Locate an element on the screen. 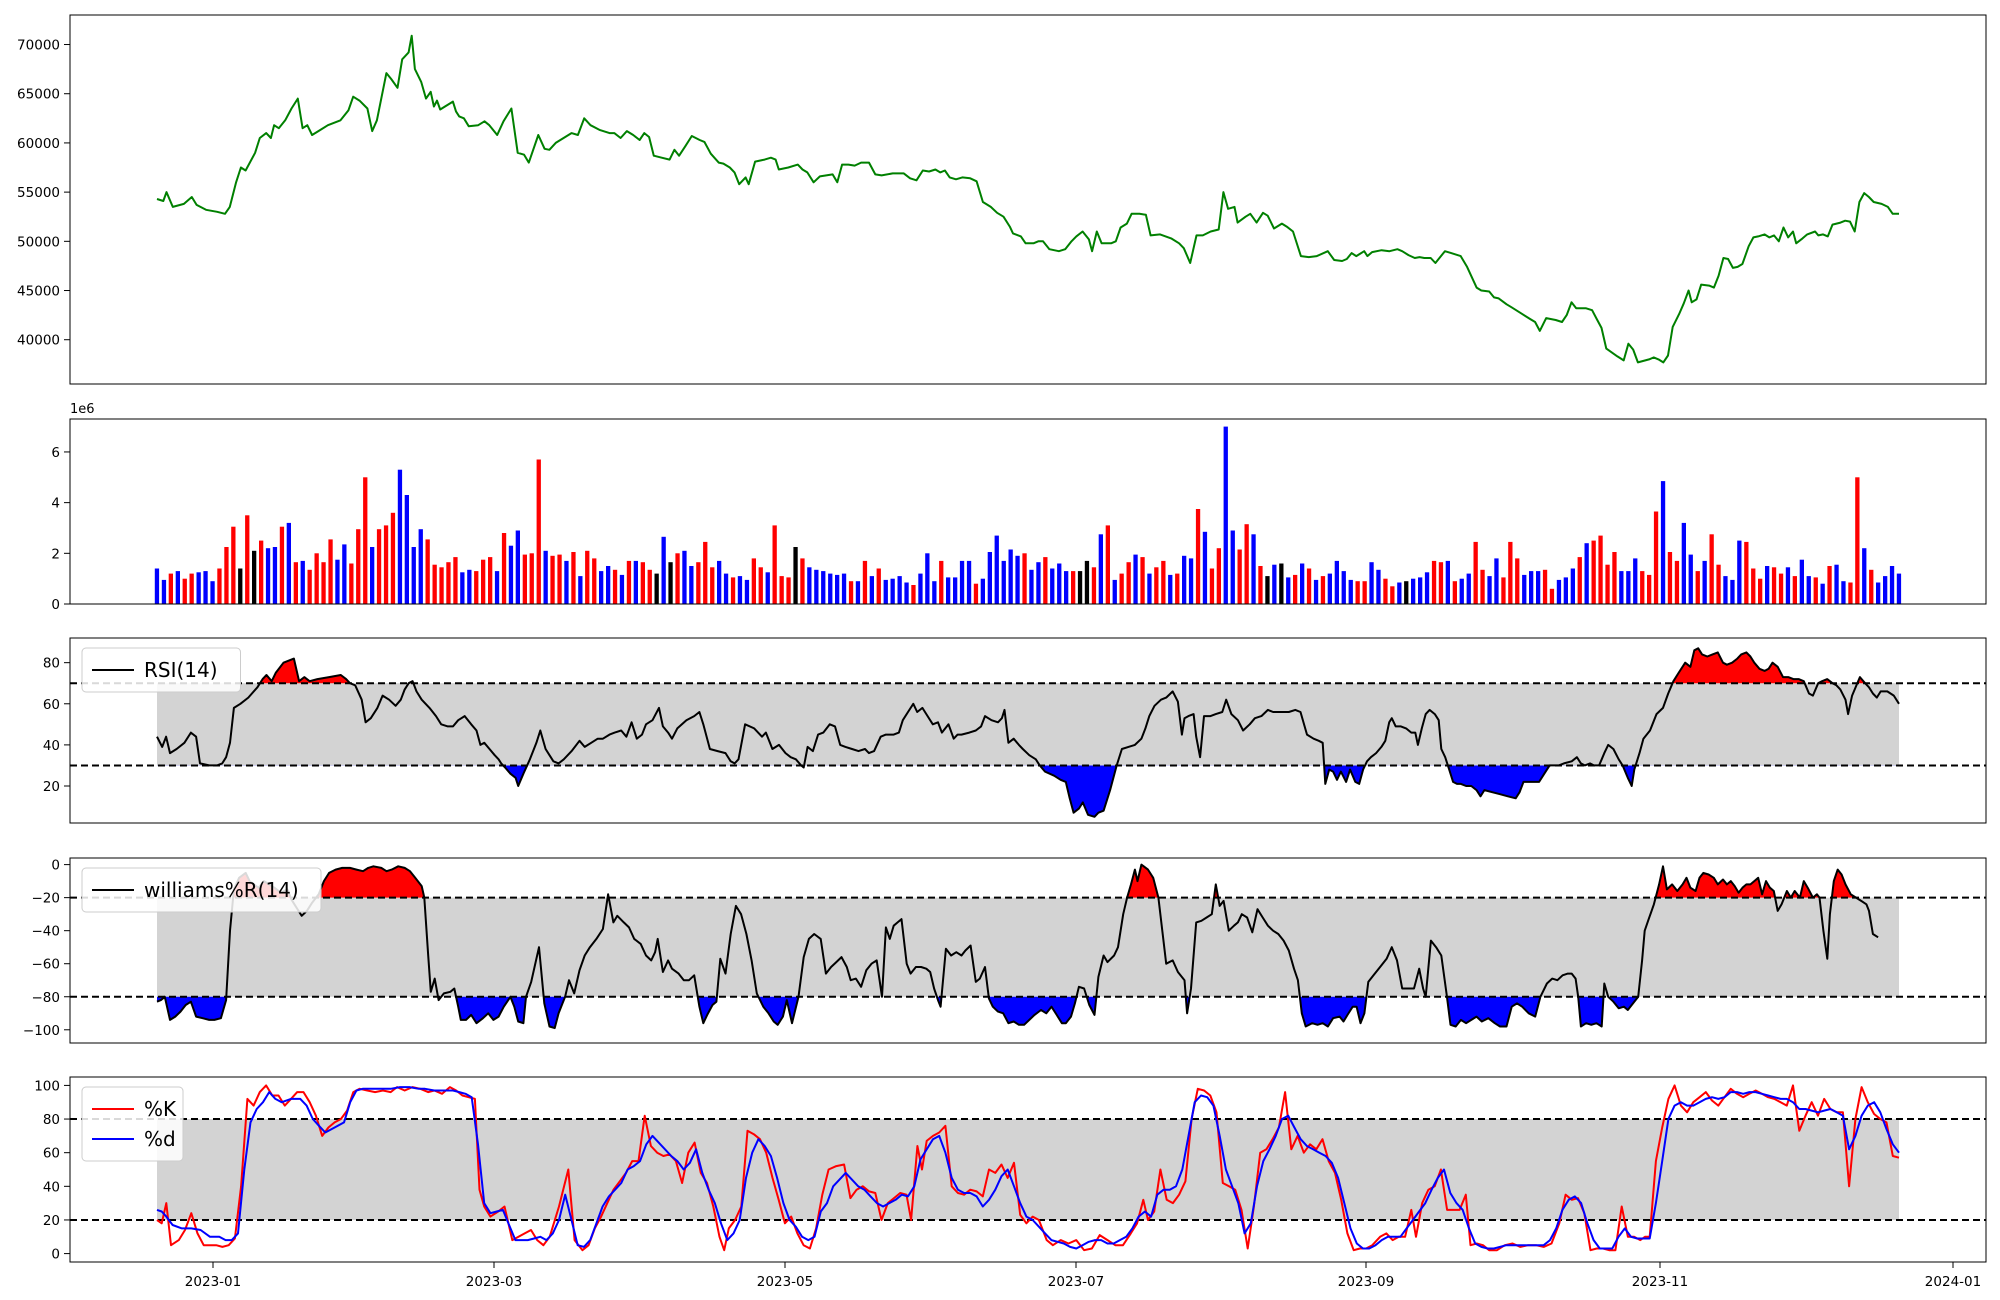  date-tick-label: 2024-01 is located at coordinates (1953, 1282).